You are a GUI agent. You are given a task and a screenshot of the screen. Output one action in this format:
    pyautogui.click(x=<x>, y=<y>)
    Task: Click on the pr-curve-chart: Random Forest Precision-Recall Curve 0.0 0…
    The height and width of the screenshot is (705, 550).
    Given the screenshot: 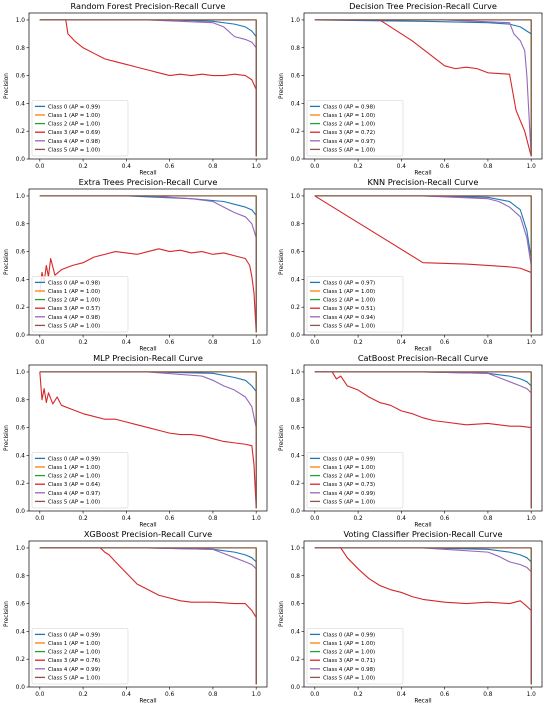 What is the action you would take?
    pyautogui.click(x=136, y=88)
    